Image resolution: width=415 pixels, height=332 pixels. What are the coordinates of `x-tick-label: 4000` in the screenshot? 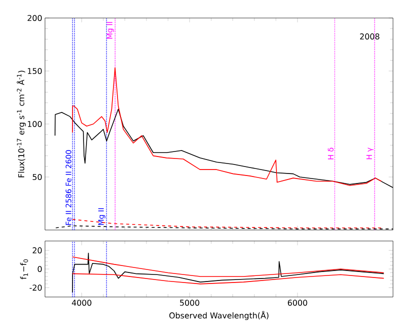 It's located at (82, 303).